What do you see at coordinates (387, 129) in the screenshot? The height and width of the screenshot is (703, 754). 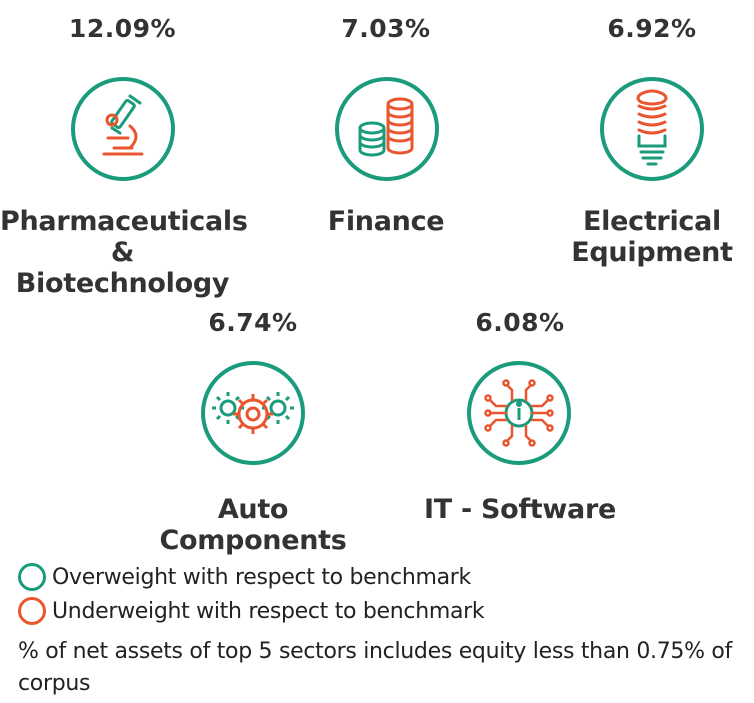 I see `coins-icon` at bounding box center [387, 129].